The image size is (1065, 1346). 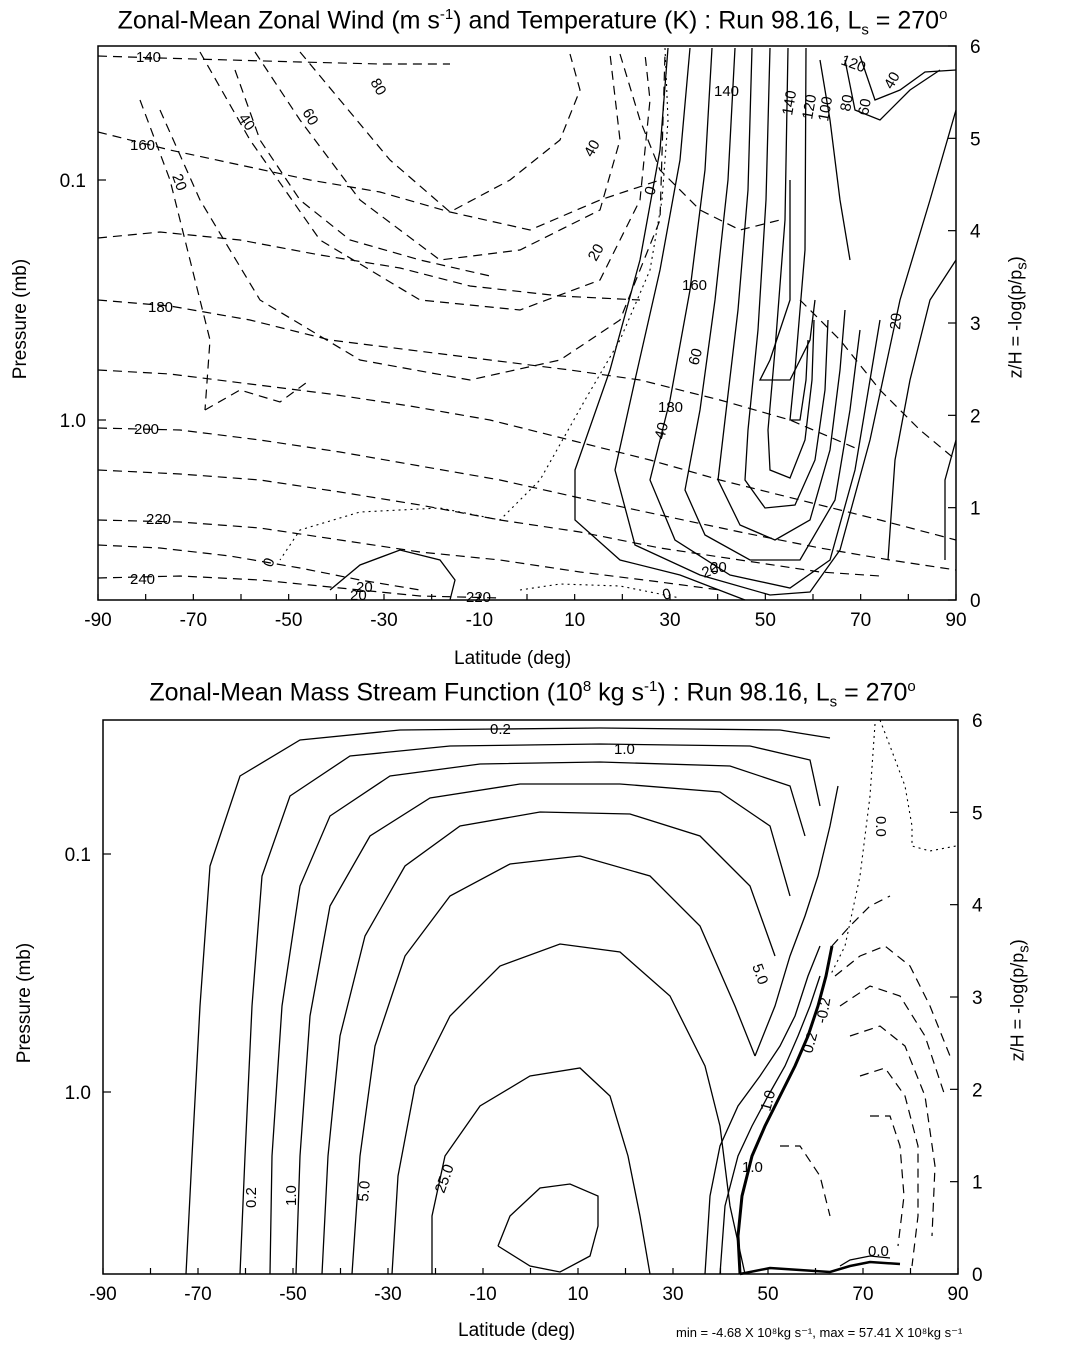 I want to click on x-tick-label: -50, so click(x=292, y=1294).